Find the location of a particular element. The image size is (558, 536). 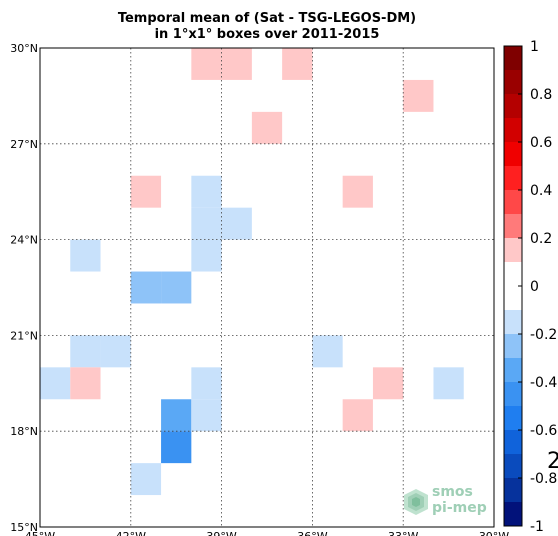

colorbar-tick-label: 0.2 is located at coordinates (541, 239).